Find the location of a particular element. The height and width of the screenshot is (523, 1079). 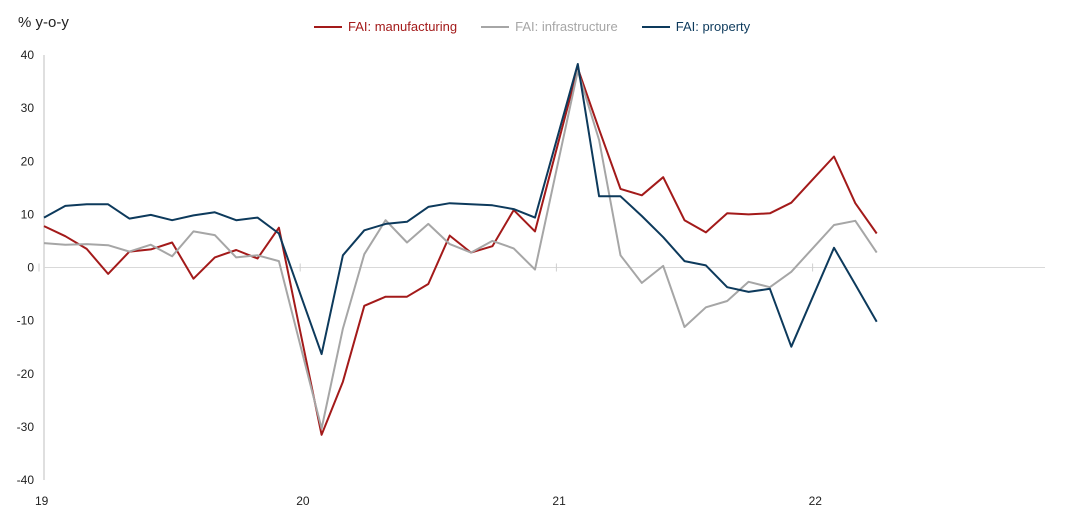

y-tick-label: 10 is located at coordinates (28, 214).